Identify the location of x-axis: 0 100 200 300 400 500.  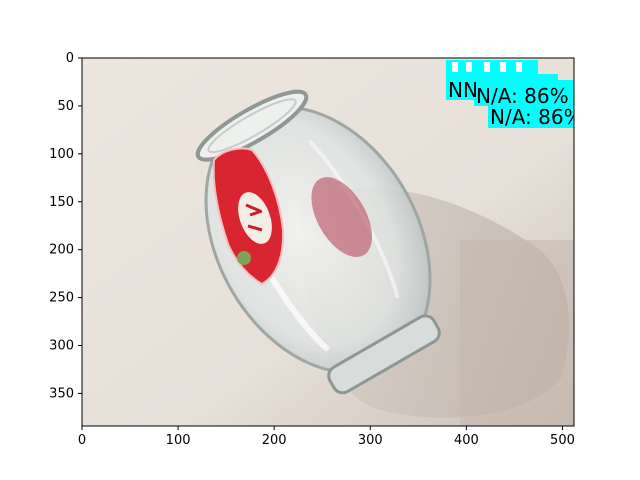
(326, 437).